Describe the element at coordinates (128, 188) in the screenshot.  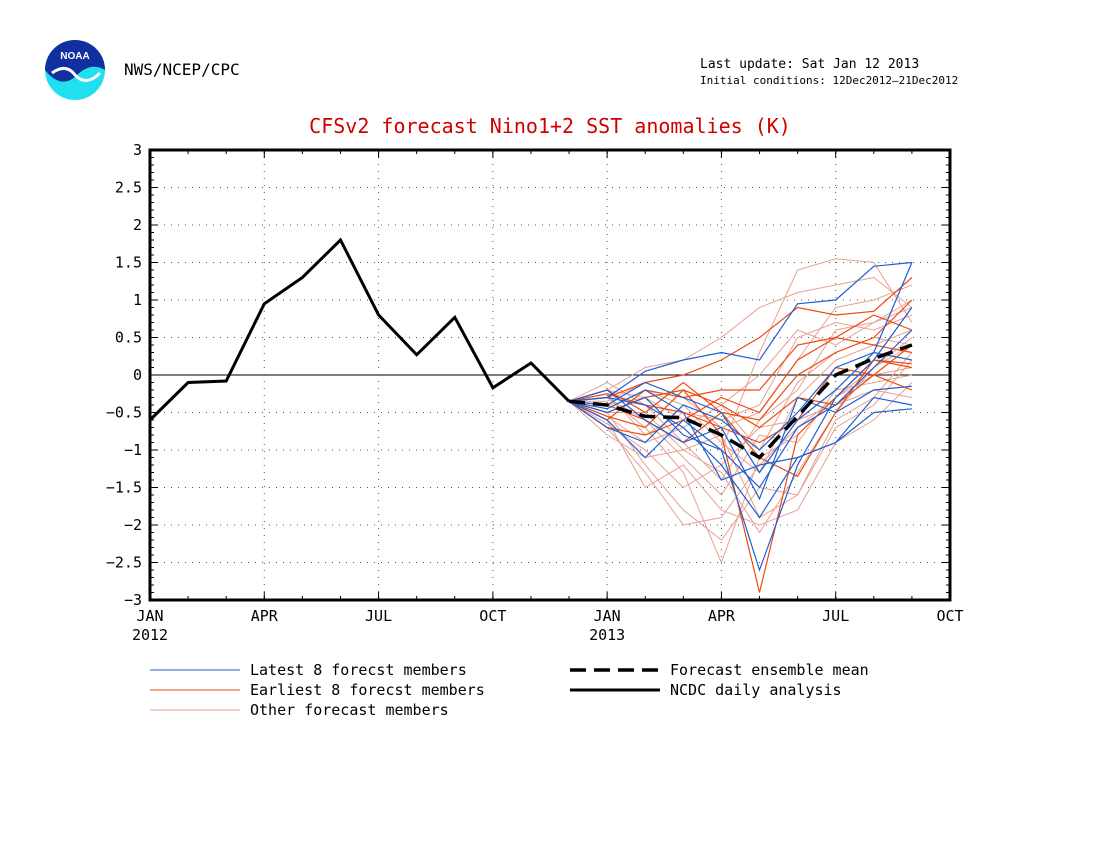
I see `y-tick-label: 2.5` at that location.